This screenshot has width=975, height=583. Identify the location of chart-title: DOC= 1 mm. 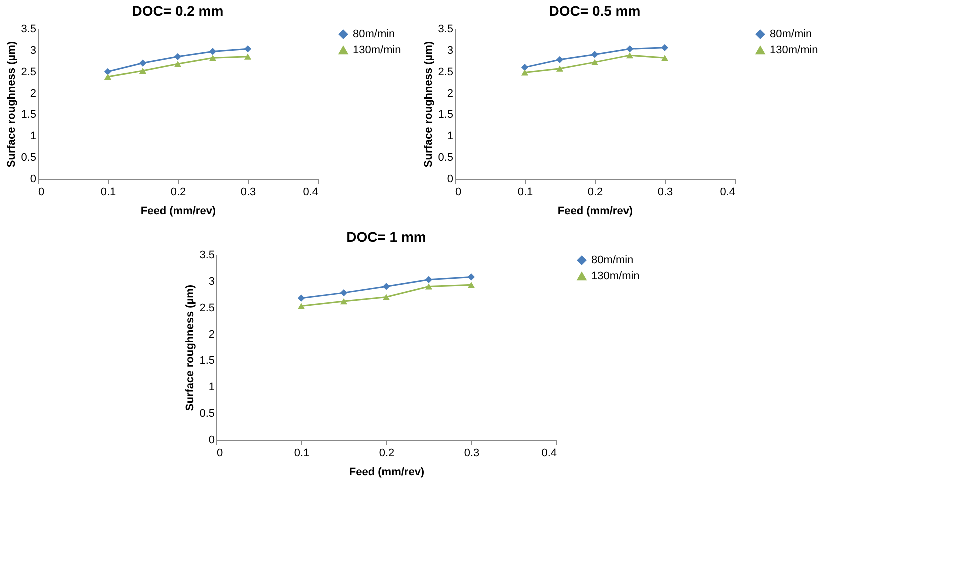
(386, 237).